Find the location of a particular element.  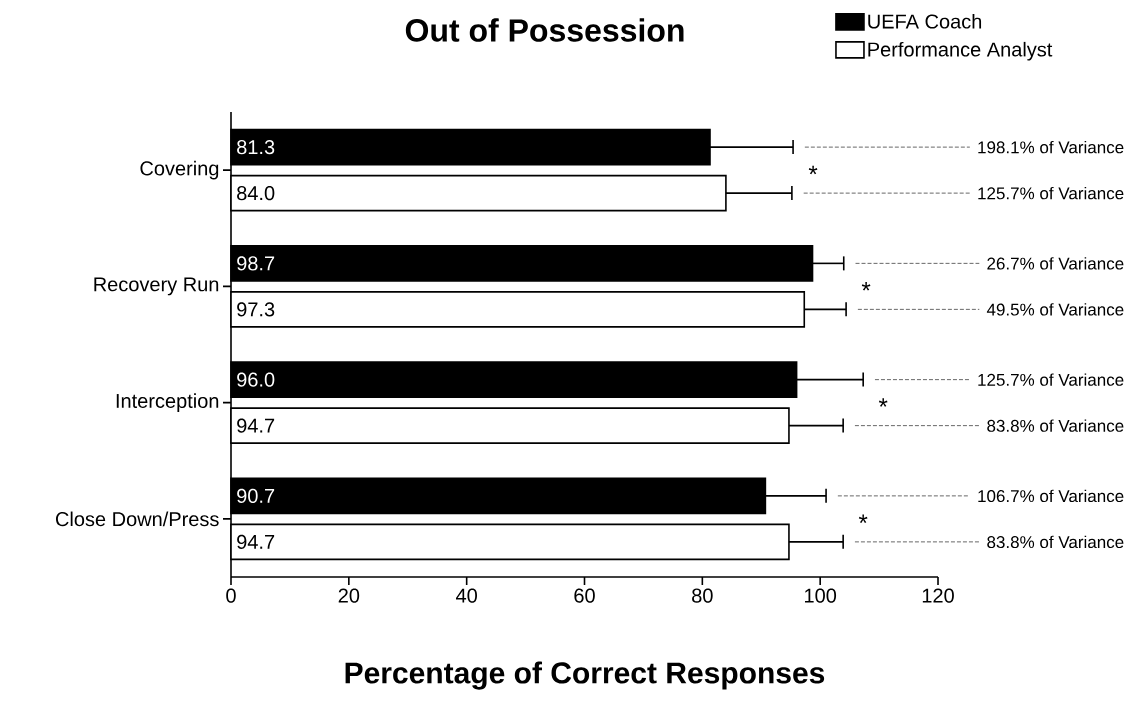

text: 49.5% of Variance is located at coordinates (1055, 309).